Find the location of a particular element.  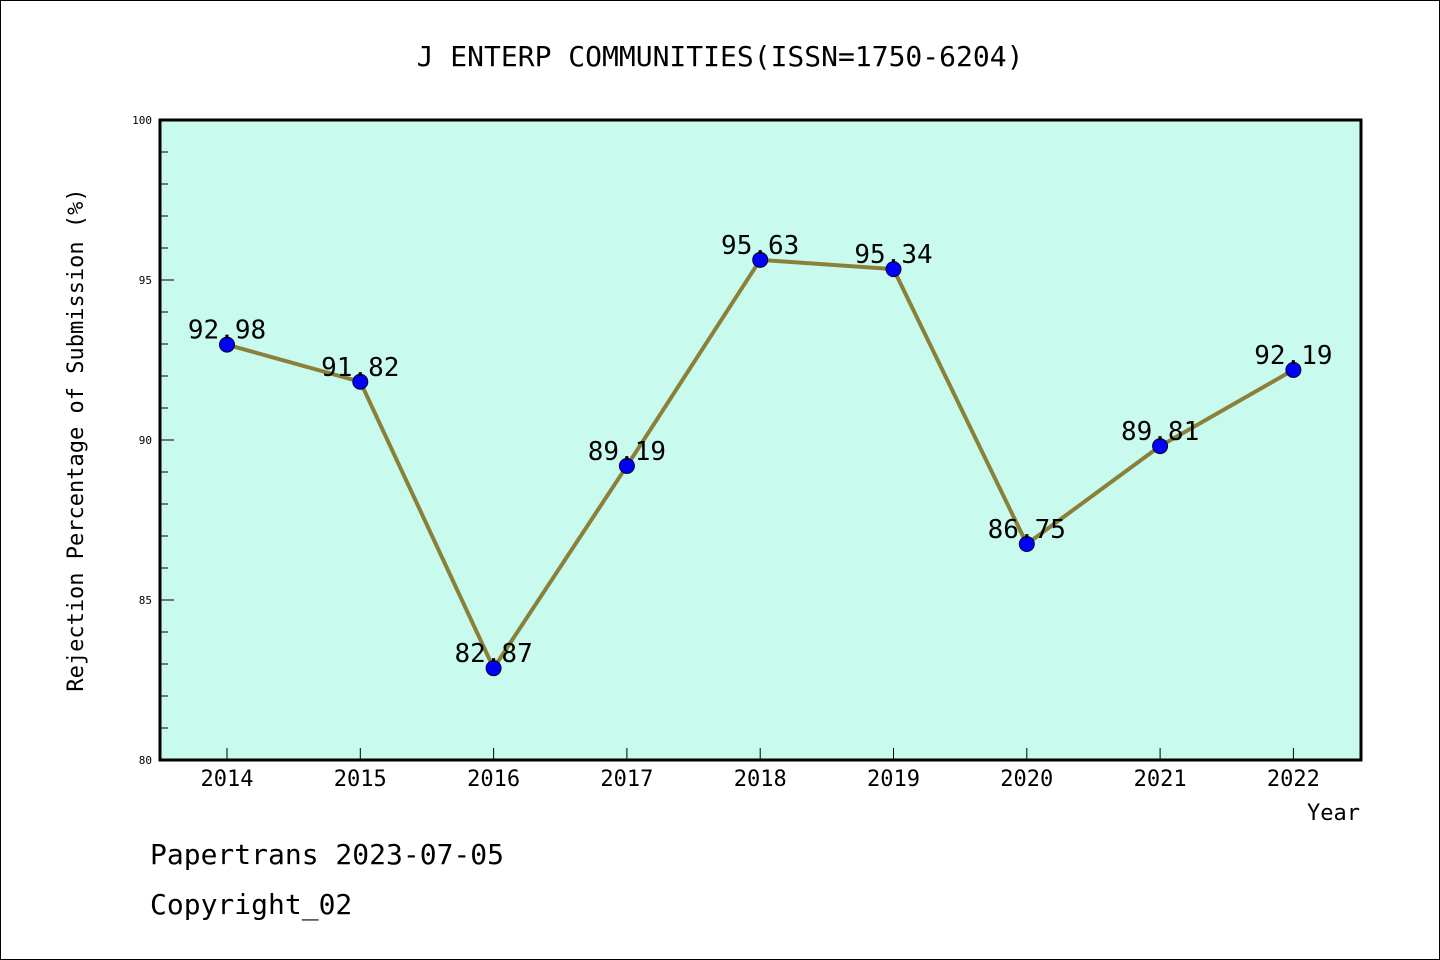

y-axis-ticks: 80 85 90 95 100 is located at coordinates (153, 440).